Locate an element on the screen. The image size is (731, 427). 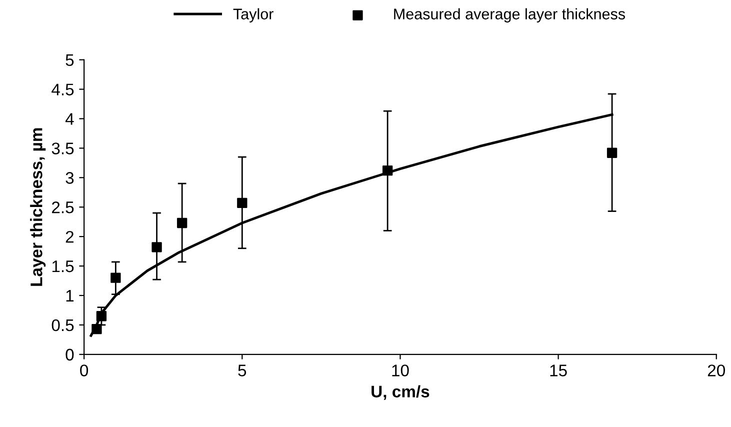
y-tick-label: 1.5 is located at coordinates (63, 266).